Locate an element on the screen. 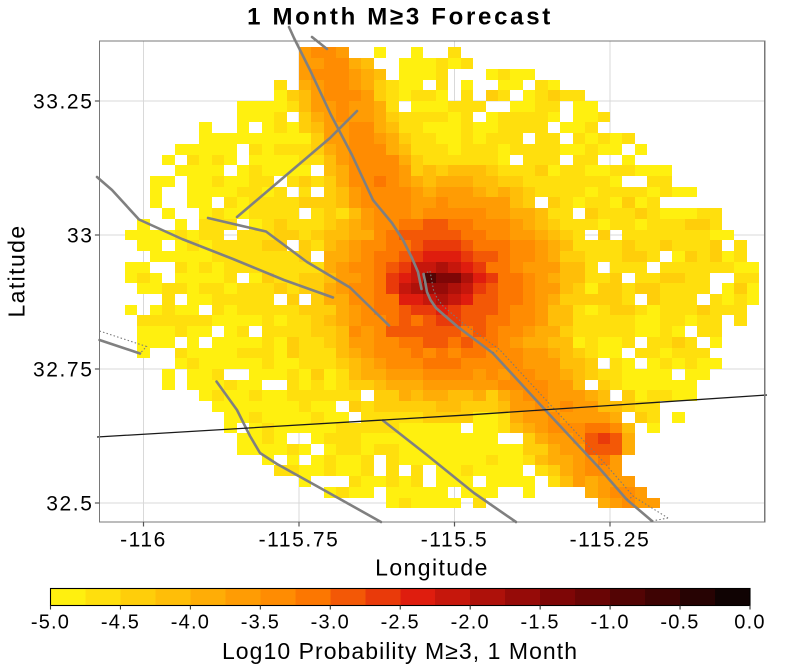 The height and width of the screenshot is (671, 800). svg-text: -4.5 is located at coordinates (120, 623).